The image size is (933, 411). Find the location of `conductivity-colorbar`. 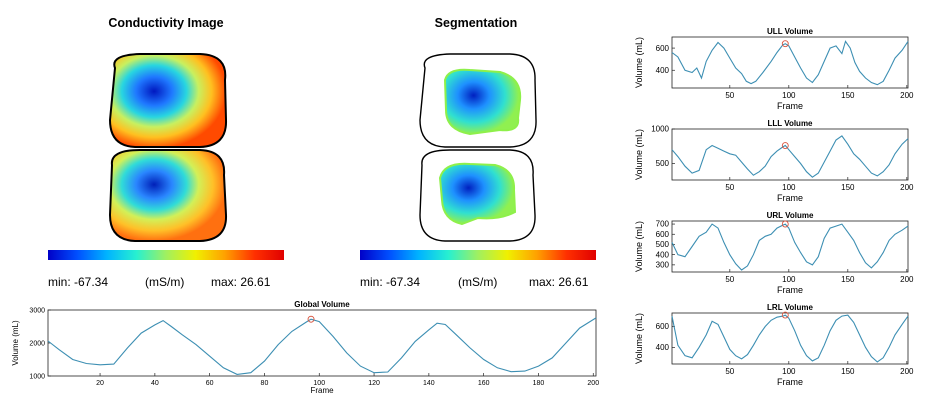

conductivity-colorbar is located at coordinates (166, 255).